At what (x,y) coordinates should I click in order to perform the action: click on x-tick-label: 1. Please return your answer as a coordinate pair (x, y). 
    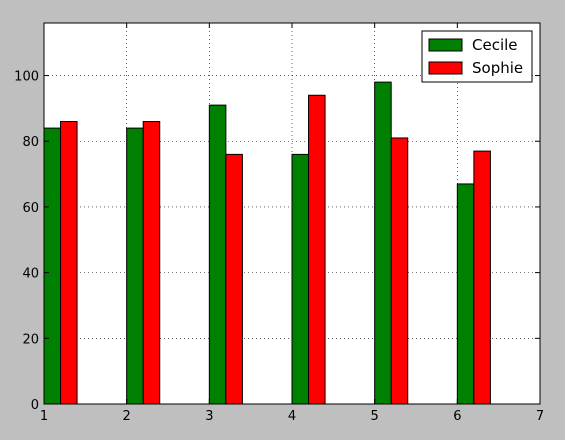
    Looking at the image, I should click on (44, 416).